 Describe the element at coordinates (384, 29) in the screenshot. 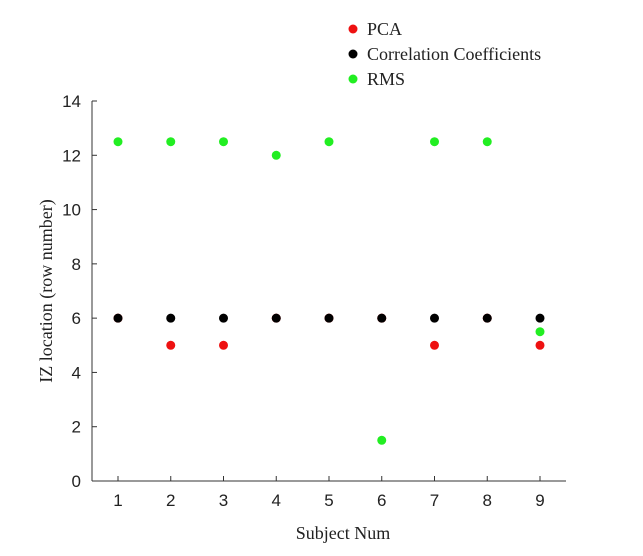

I see `legend-label-pca: PCA` at that location.